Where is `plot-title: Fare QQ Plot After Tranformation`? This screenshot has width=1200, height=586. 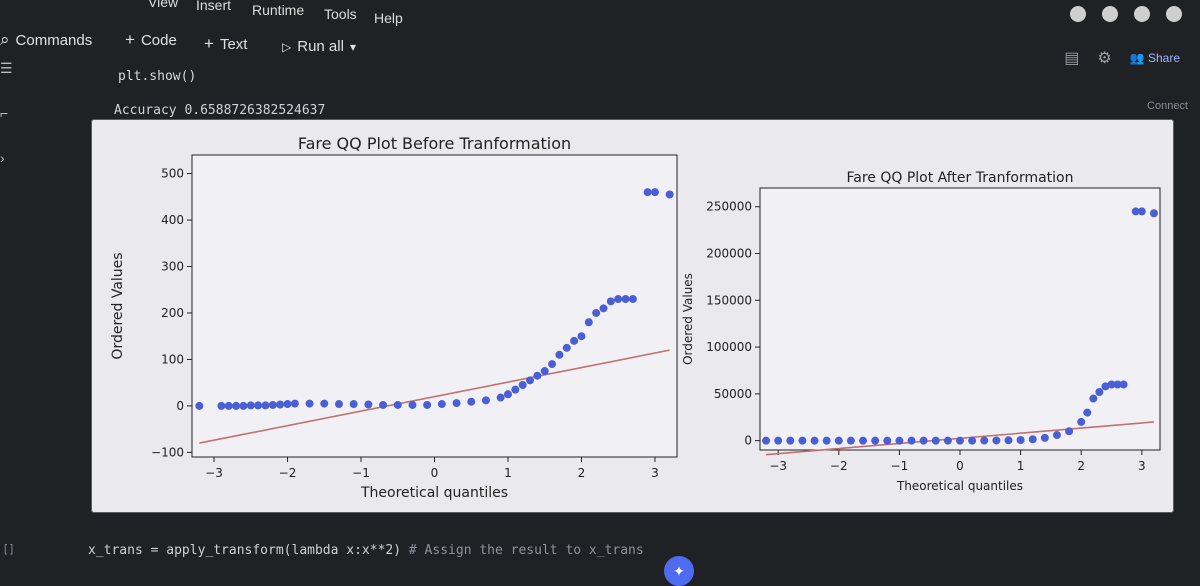
plot-title: Fare QQ Plot After Tranformation is located at coordinates (960, 178).